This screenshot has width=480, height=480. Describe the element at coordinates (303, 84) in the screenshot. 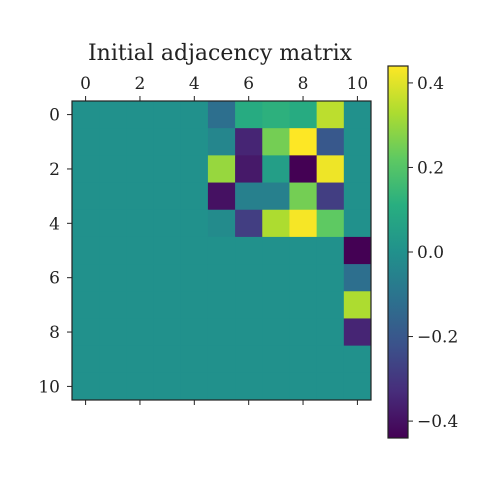

I see `x-tick-label: 8` at that location.